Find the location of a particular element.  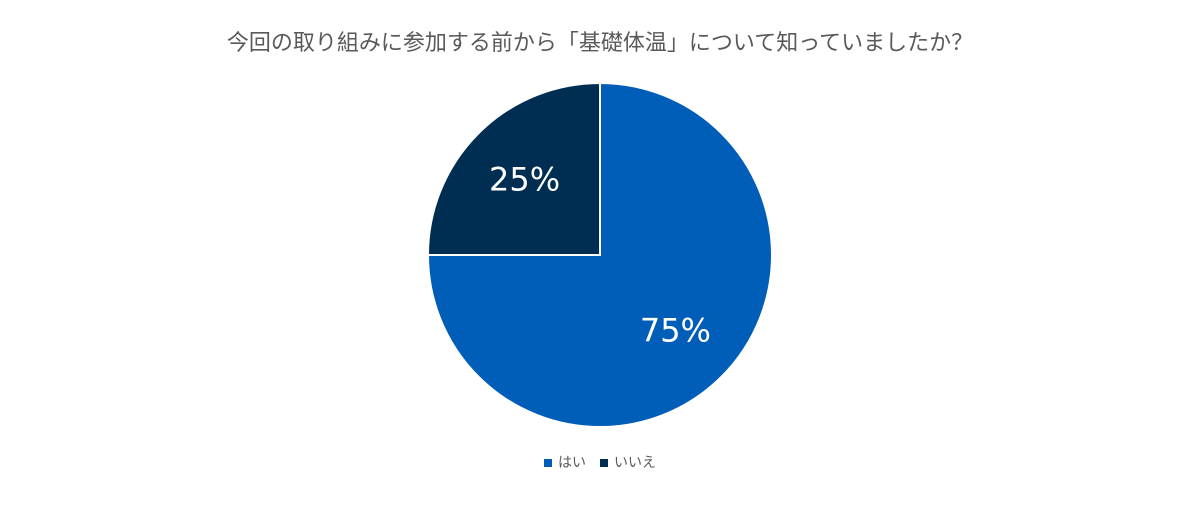

slice-labels: 75% 25% is located at coordinates (600, 255).